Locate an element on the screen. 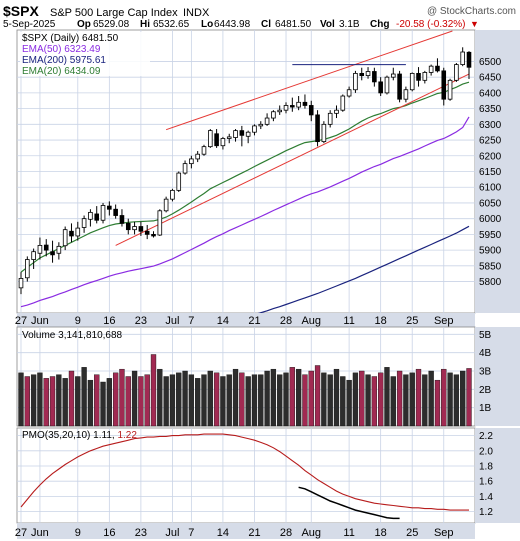  pmo-lines is located at coordinates (244, 476).